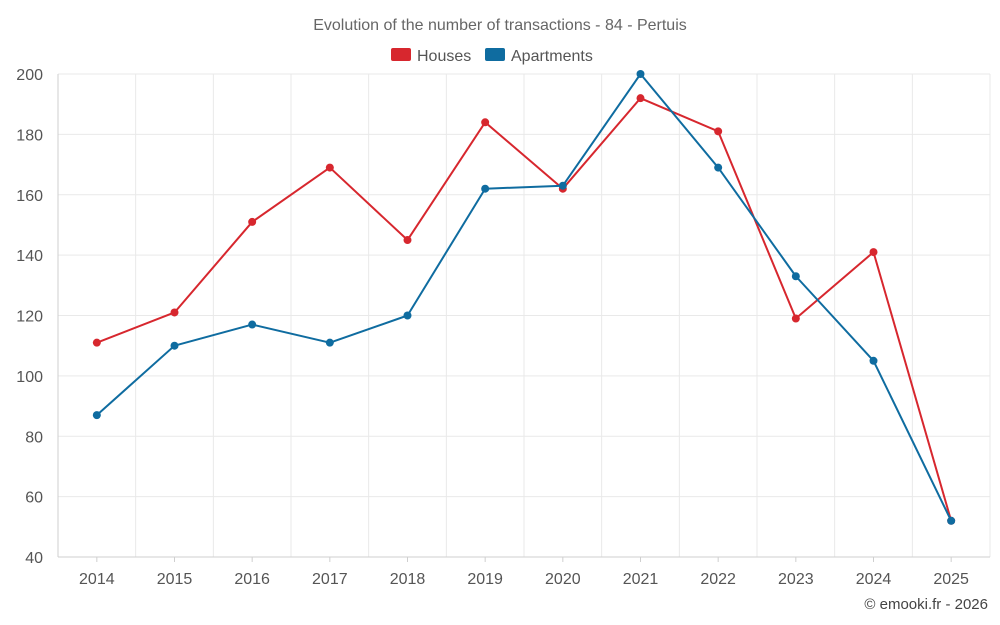 This screenshot has height=625, width=1000. What do you see at coordinates (29, 135) in the screenshot?
I see `y-tick-label: 180` at bounding box center [29, 135].